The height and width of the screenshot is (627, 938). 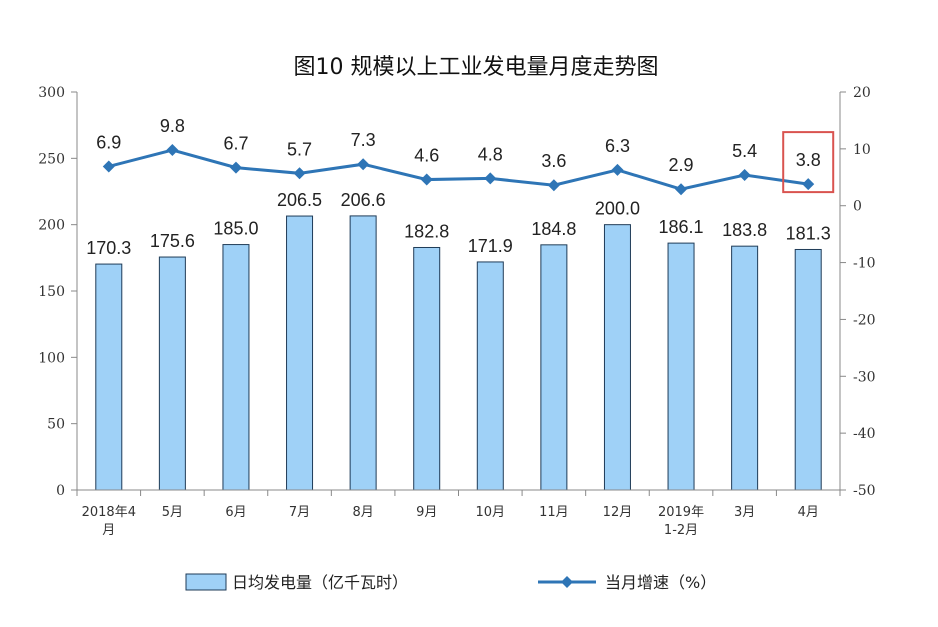 I want to click on legend-line-marker, so click(x=567, y=582).